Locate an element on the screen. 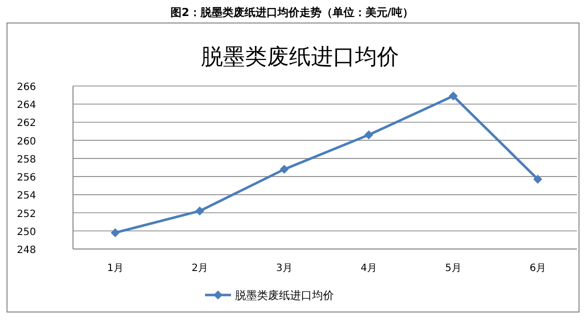  y-tick-label: 254 is located at coordinates (26, 196).